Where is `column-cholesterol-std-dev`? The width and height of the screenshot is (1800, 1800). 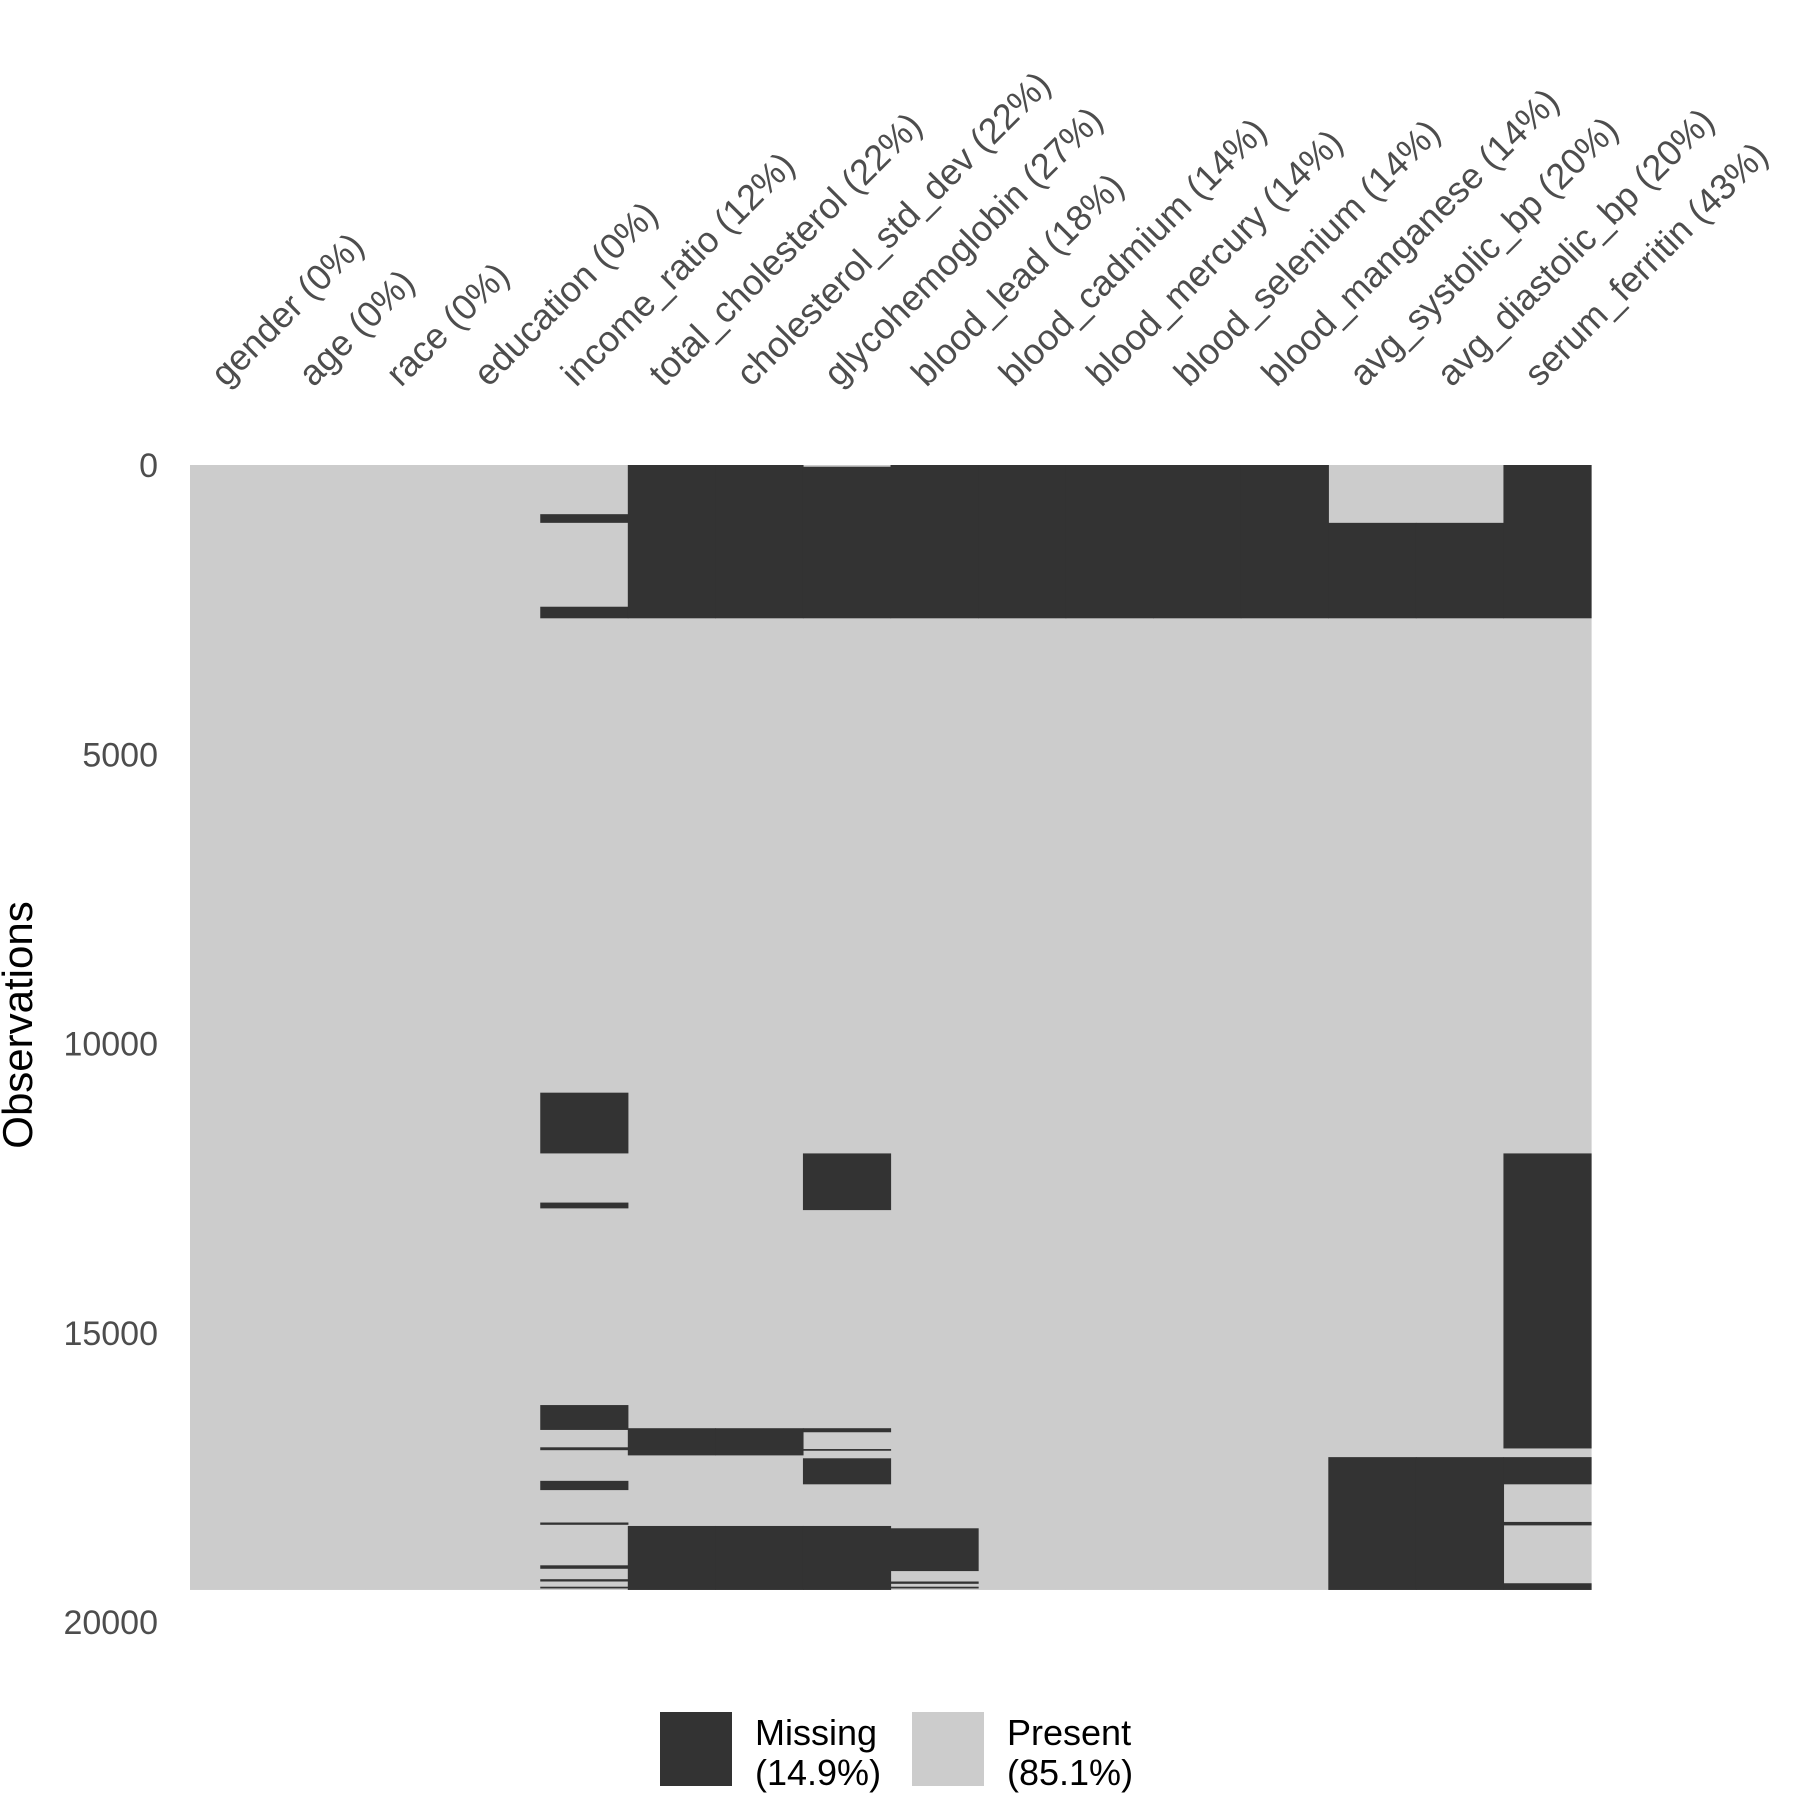
column-cholesterol-std-dev is located at coordinates (759, 1027).